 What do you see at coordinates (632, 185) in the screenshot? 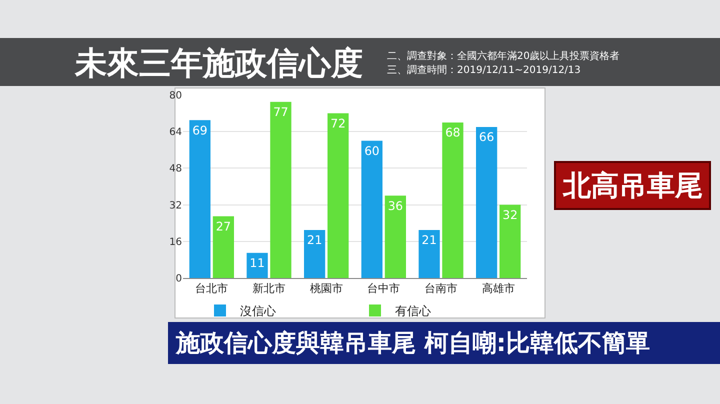
I see `text: 北高吊車尾` at bounding box center [632, 185].